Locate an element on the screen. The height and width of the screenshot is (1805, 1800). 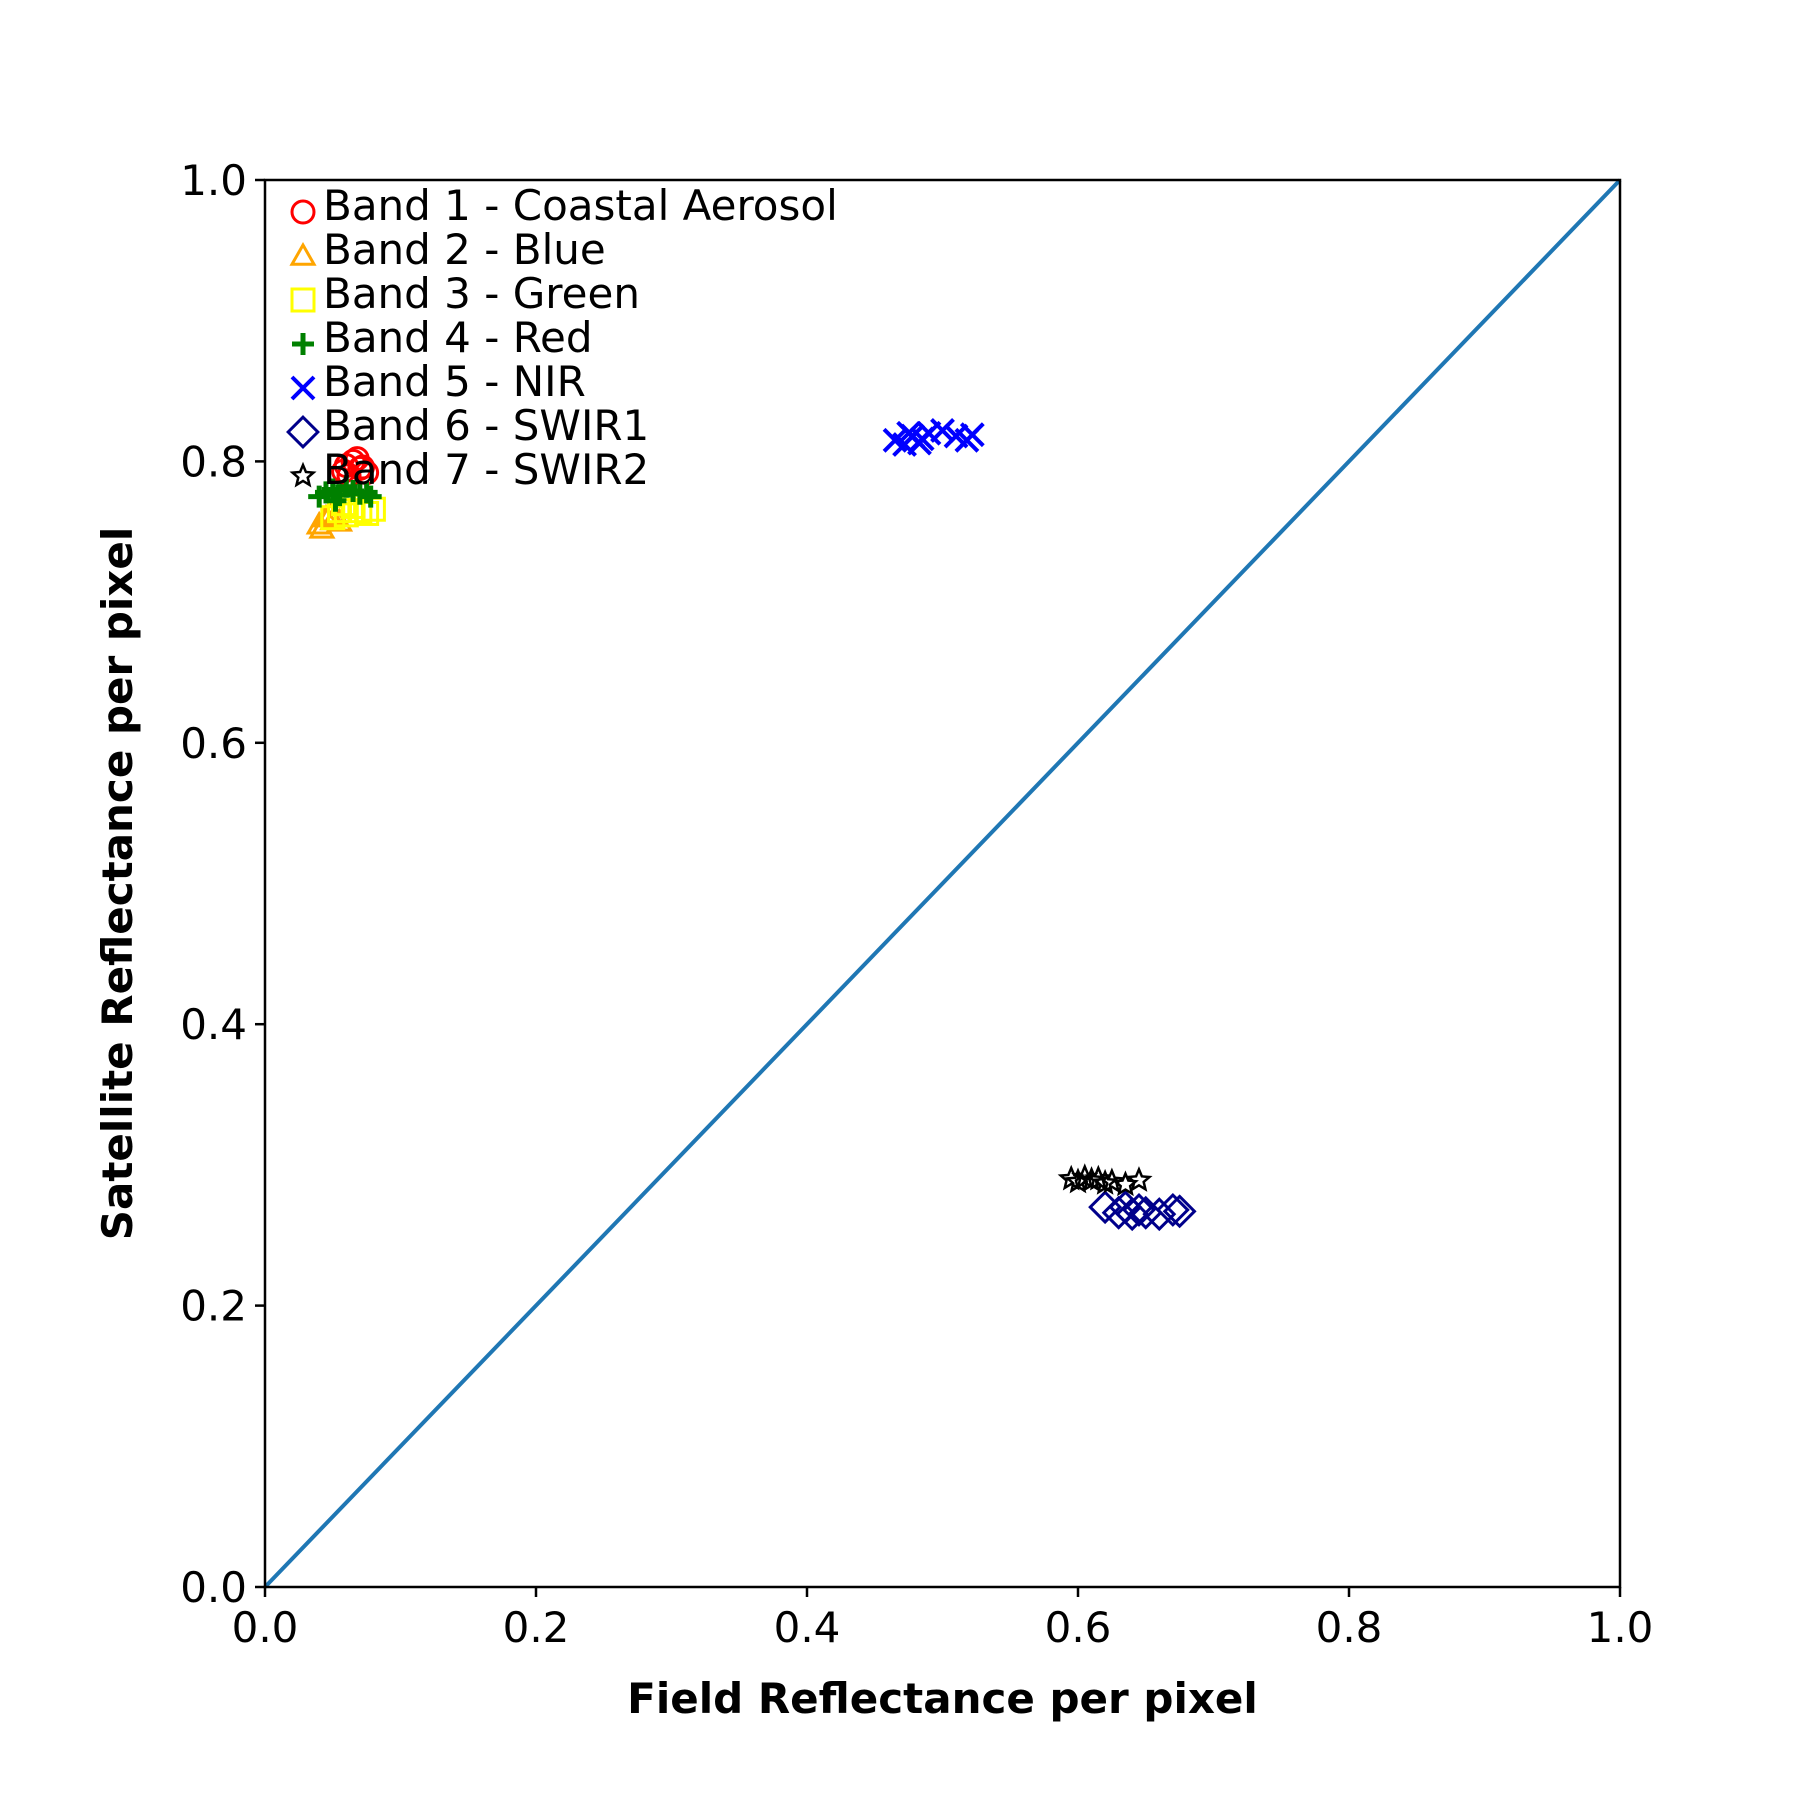
legend-label: Band 4 - Red is located at coordinates (458, 337).